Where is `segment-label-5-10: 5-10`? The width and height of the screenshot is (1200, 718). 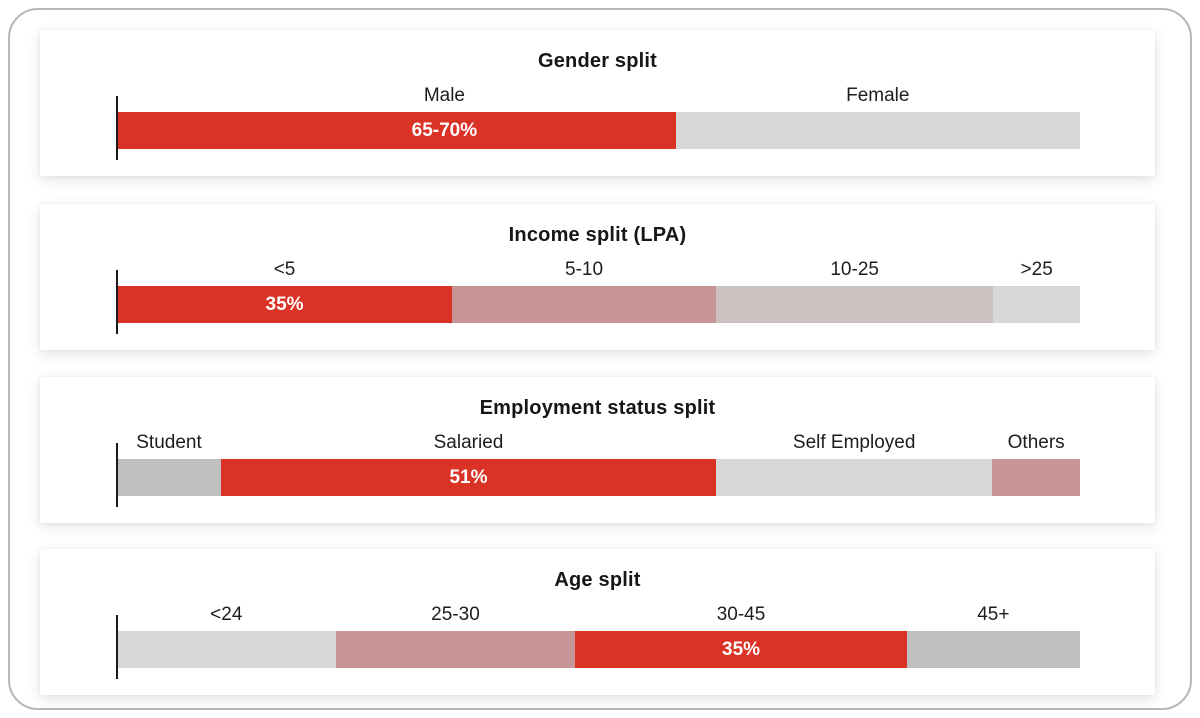
segment-label-5-10: 5-10 is located at coordinates (584, 269).